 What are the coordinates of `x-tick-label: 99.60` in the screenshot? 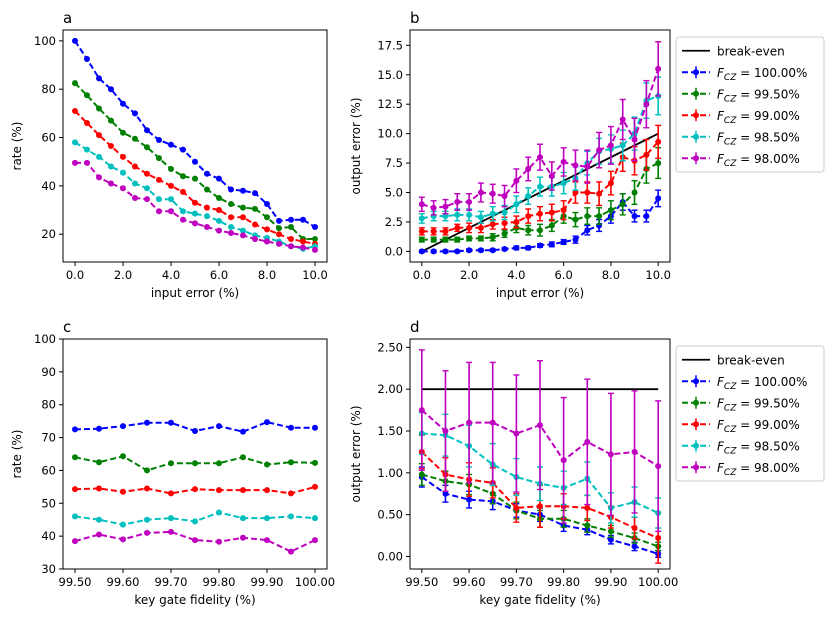 It's located at (469, 582).